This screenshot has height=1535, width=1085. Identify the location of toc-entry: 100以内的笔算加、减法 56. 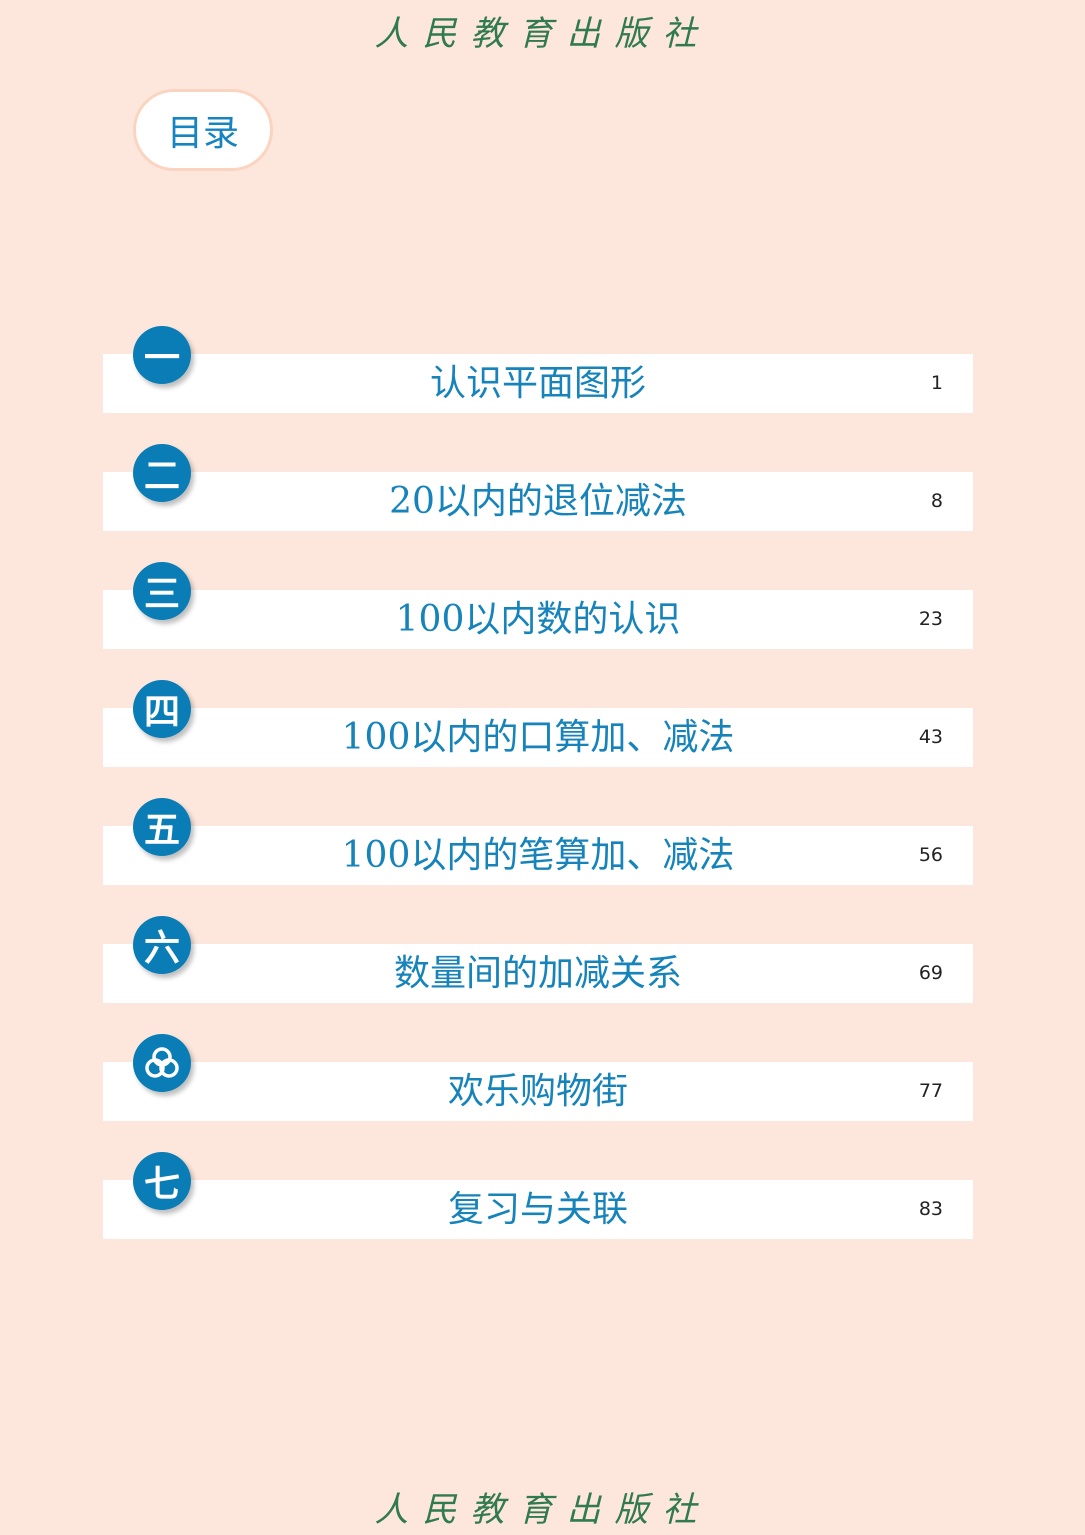
(538, 855).